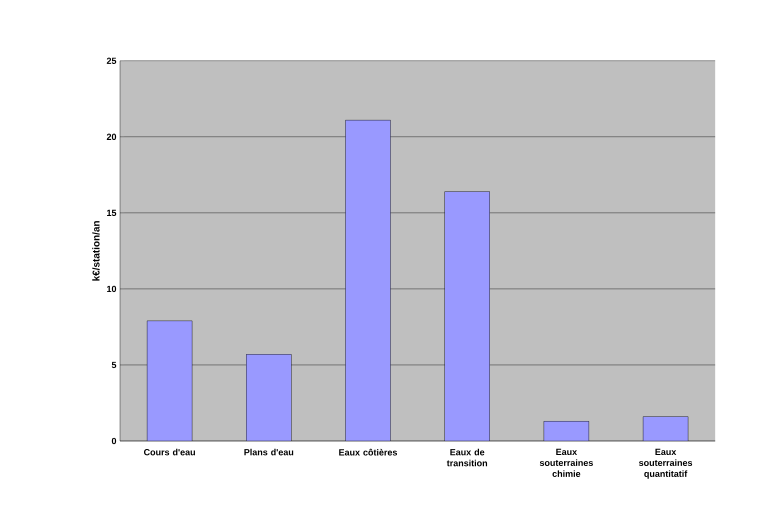 Image resolution: width=766 pixels, height=511 pixels. I want to click on x-tick-label: Cours d'eau, so click(169, 452).